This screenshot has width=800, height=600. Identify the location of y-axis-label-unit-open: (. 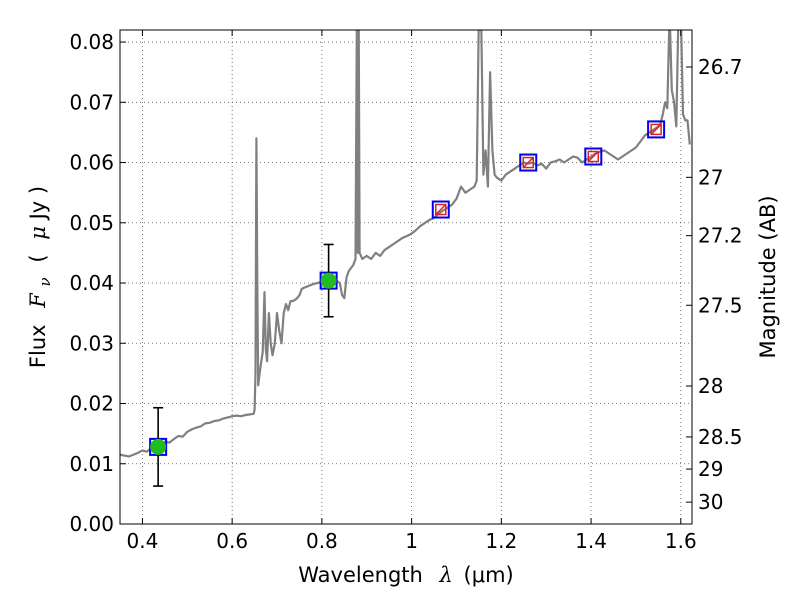
(38, 258).